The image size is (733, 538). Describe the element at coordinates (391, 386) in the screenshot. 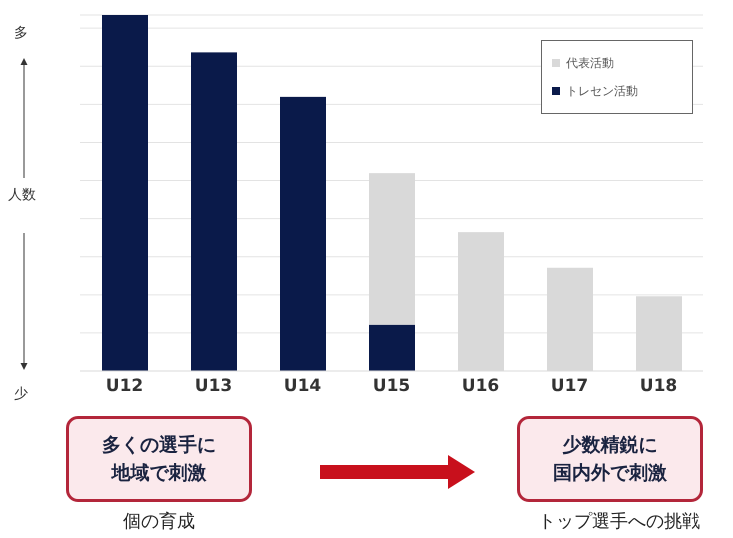

I see `x-tick-label: U15` at that location.